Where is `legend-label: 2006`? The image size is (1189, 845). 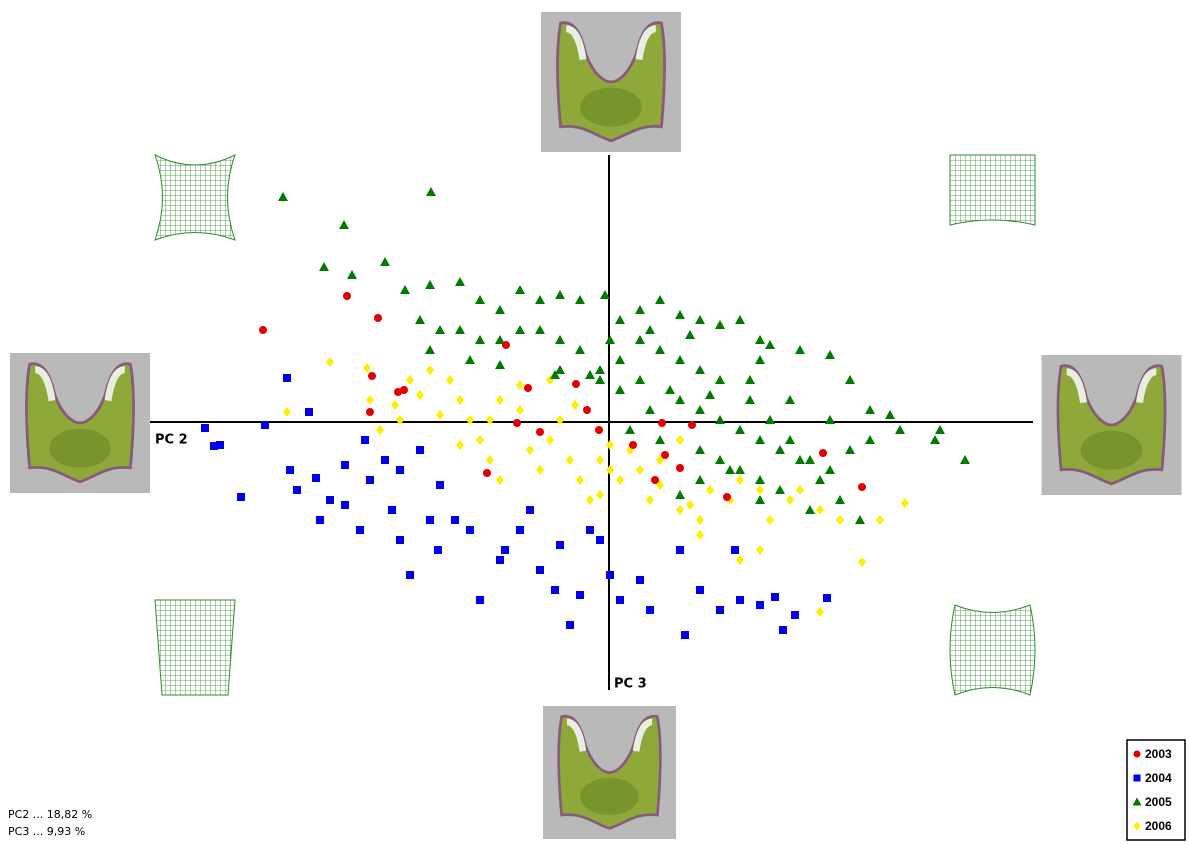
legend-label: 2006 is located at coordinates (1158, 826).